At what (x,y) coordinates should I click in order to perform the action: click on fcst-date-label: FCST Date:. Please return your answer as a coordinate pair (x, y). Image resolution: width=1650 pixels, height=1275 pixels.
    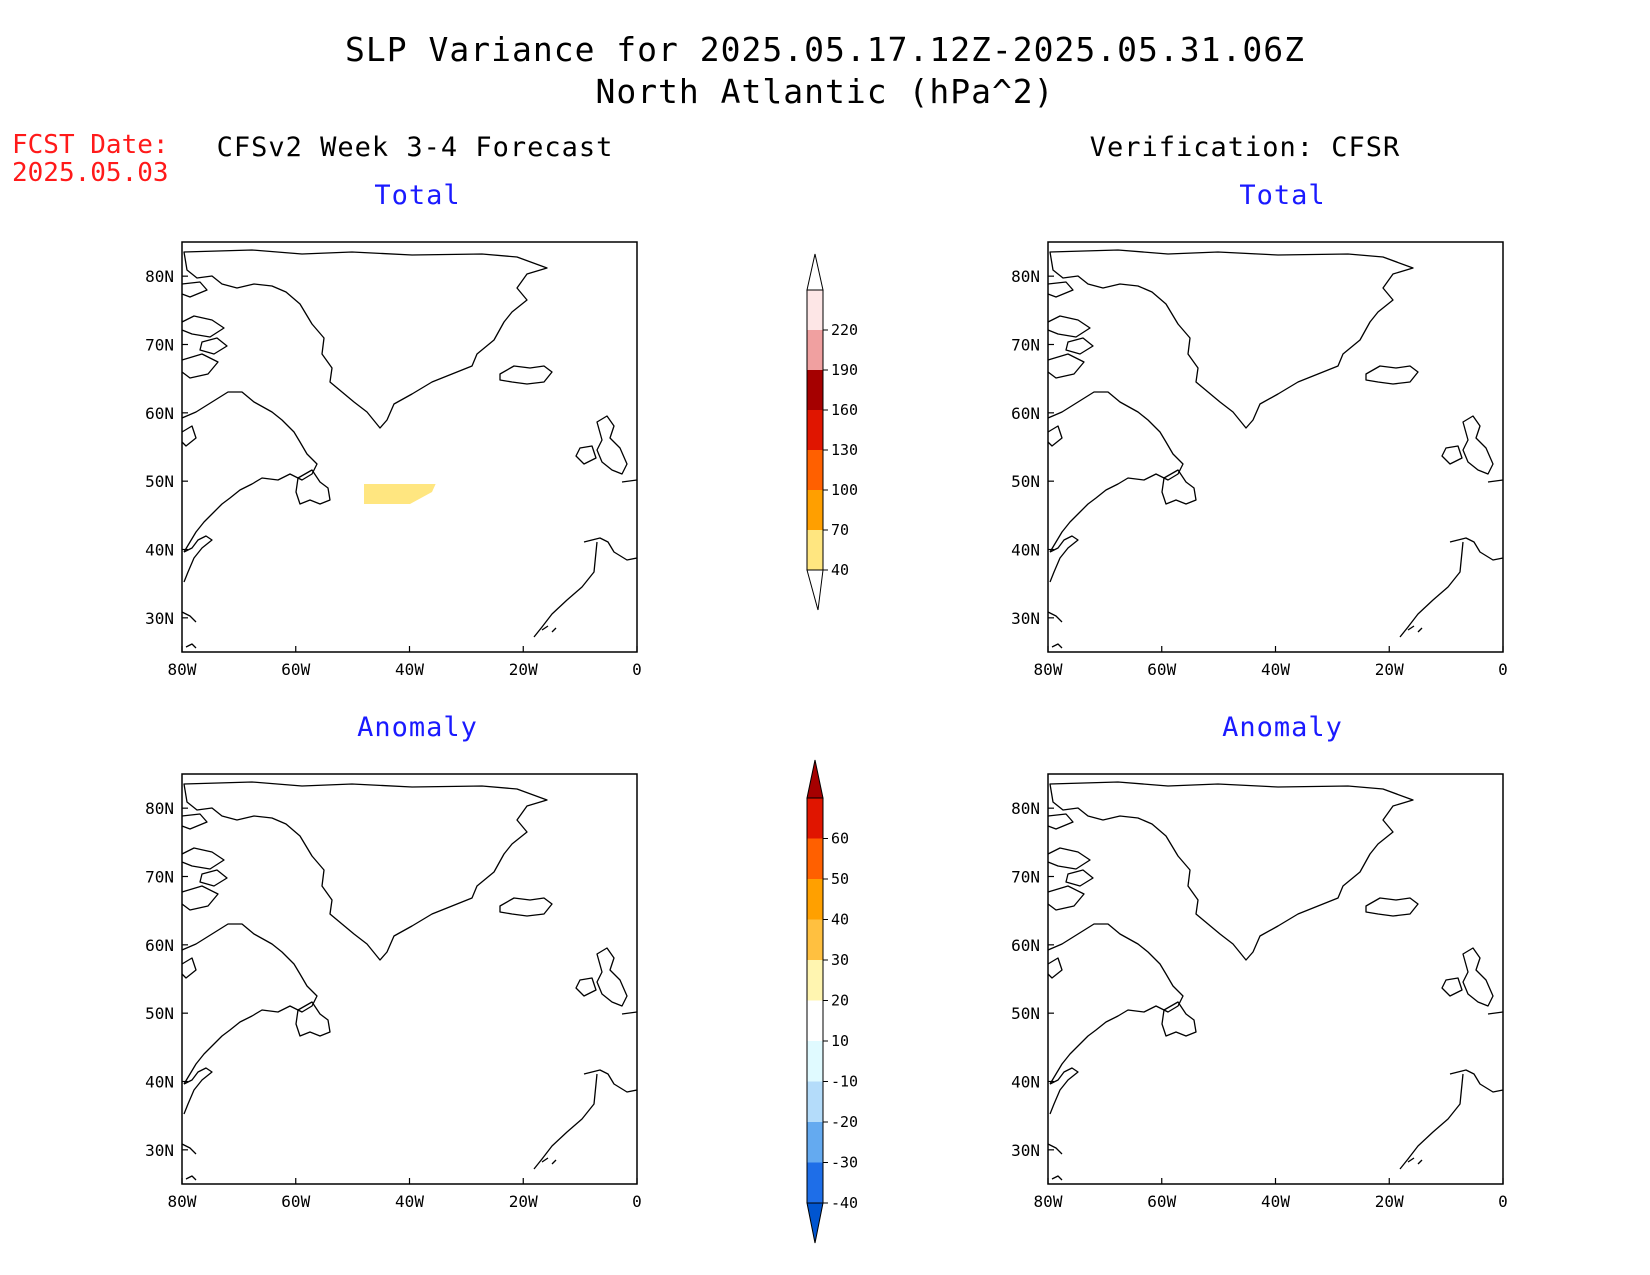
    Looking at the image, I should click on (90, 145).